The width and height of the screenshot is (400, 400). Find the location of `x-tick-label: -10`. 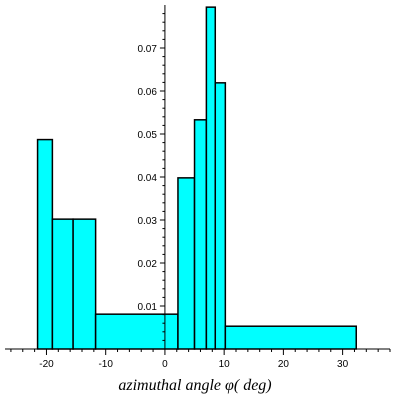

x-tick-label: -10 is located at coordinates (105, 364).